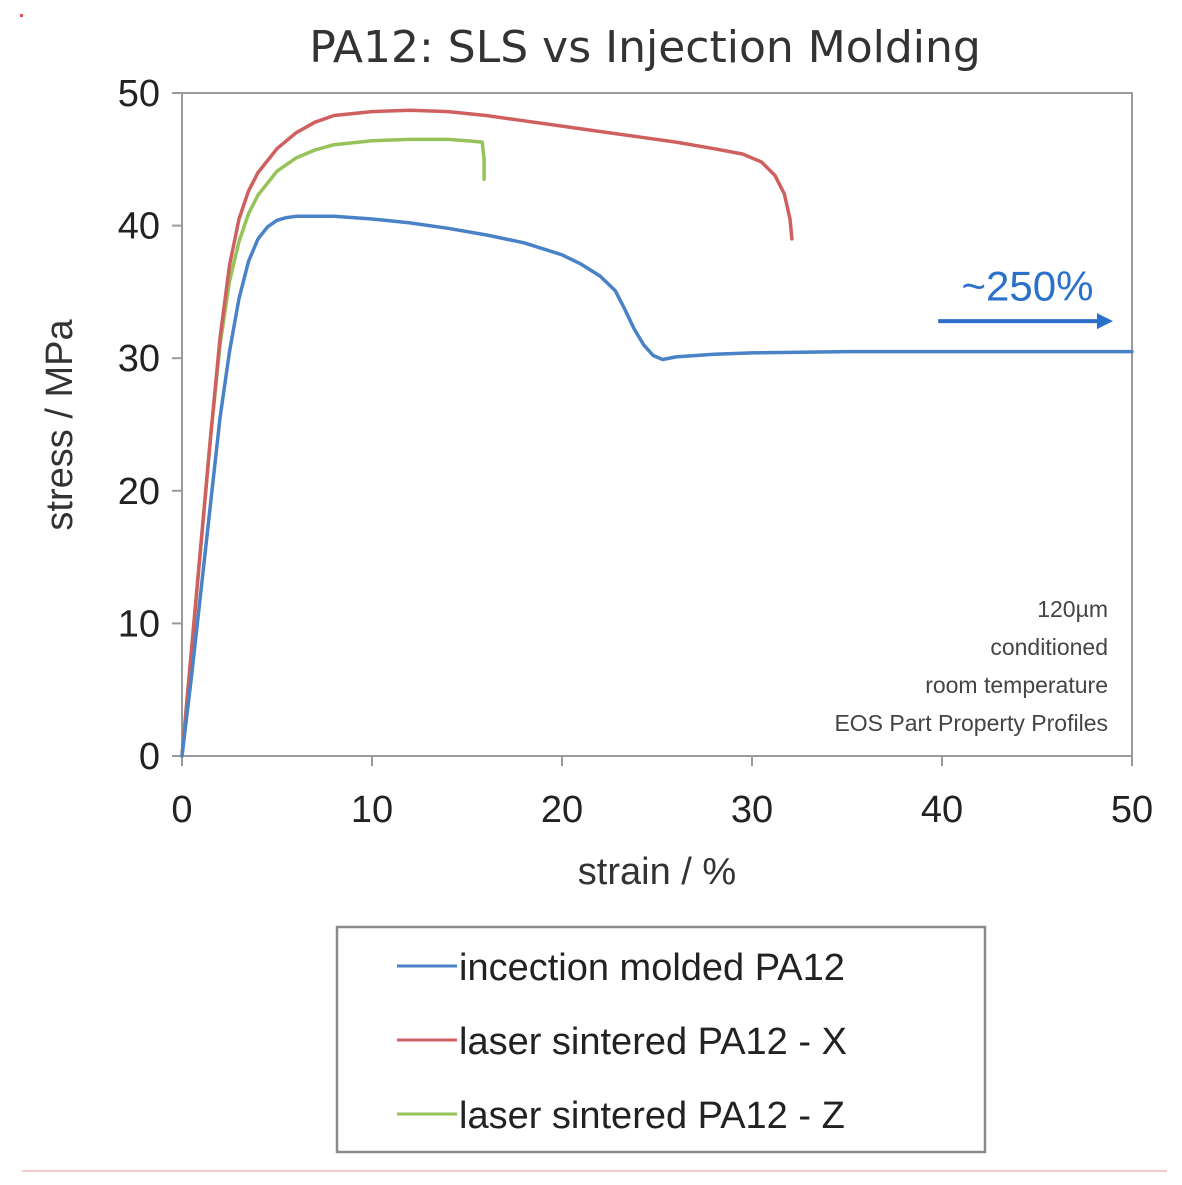 Image resolution: width=1182 pixels, height=1185 pixels. I want to click on x-tick-label: 40, so click(942, 810).